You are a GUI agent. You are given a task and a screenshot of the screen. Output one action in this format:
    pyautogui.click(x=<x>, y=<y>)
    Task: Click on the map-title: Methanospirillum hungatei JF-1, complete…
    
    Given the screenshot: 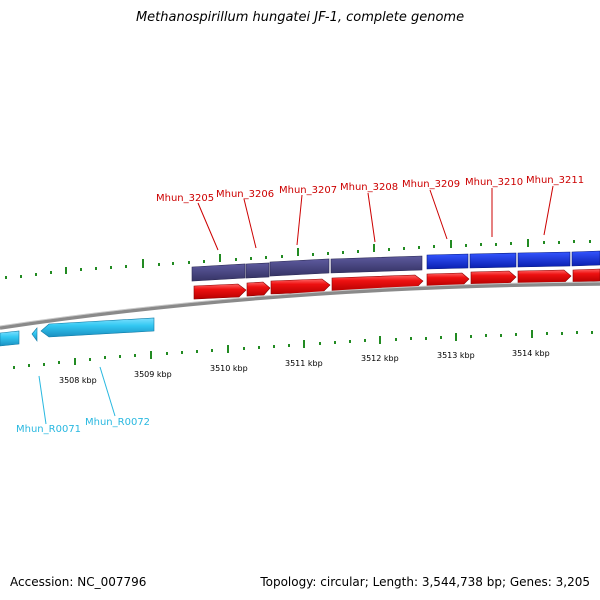 What is the action you would take?
    pyautogui.click(x=300, y=17)
    